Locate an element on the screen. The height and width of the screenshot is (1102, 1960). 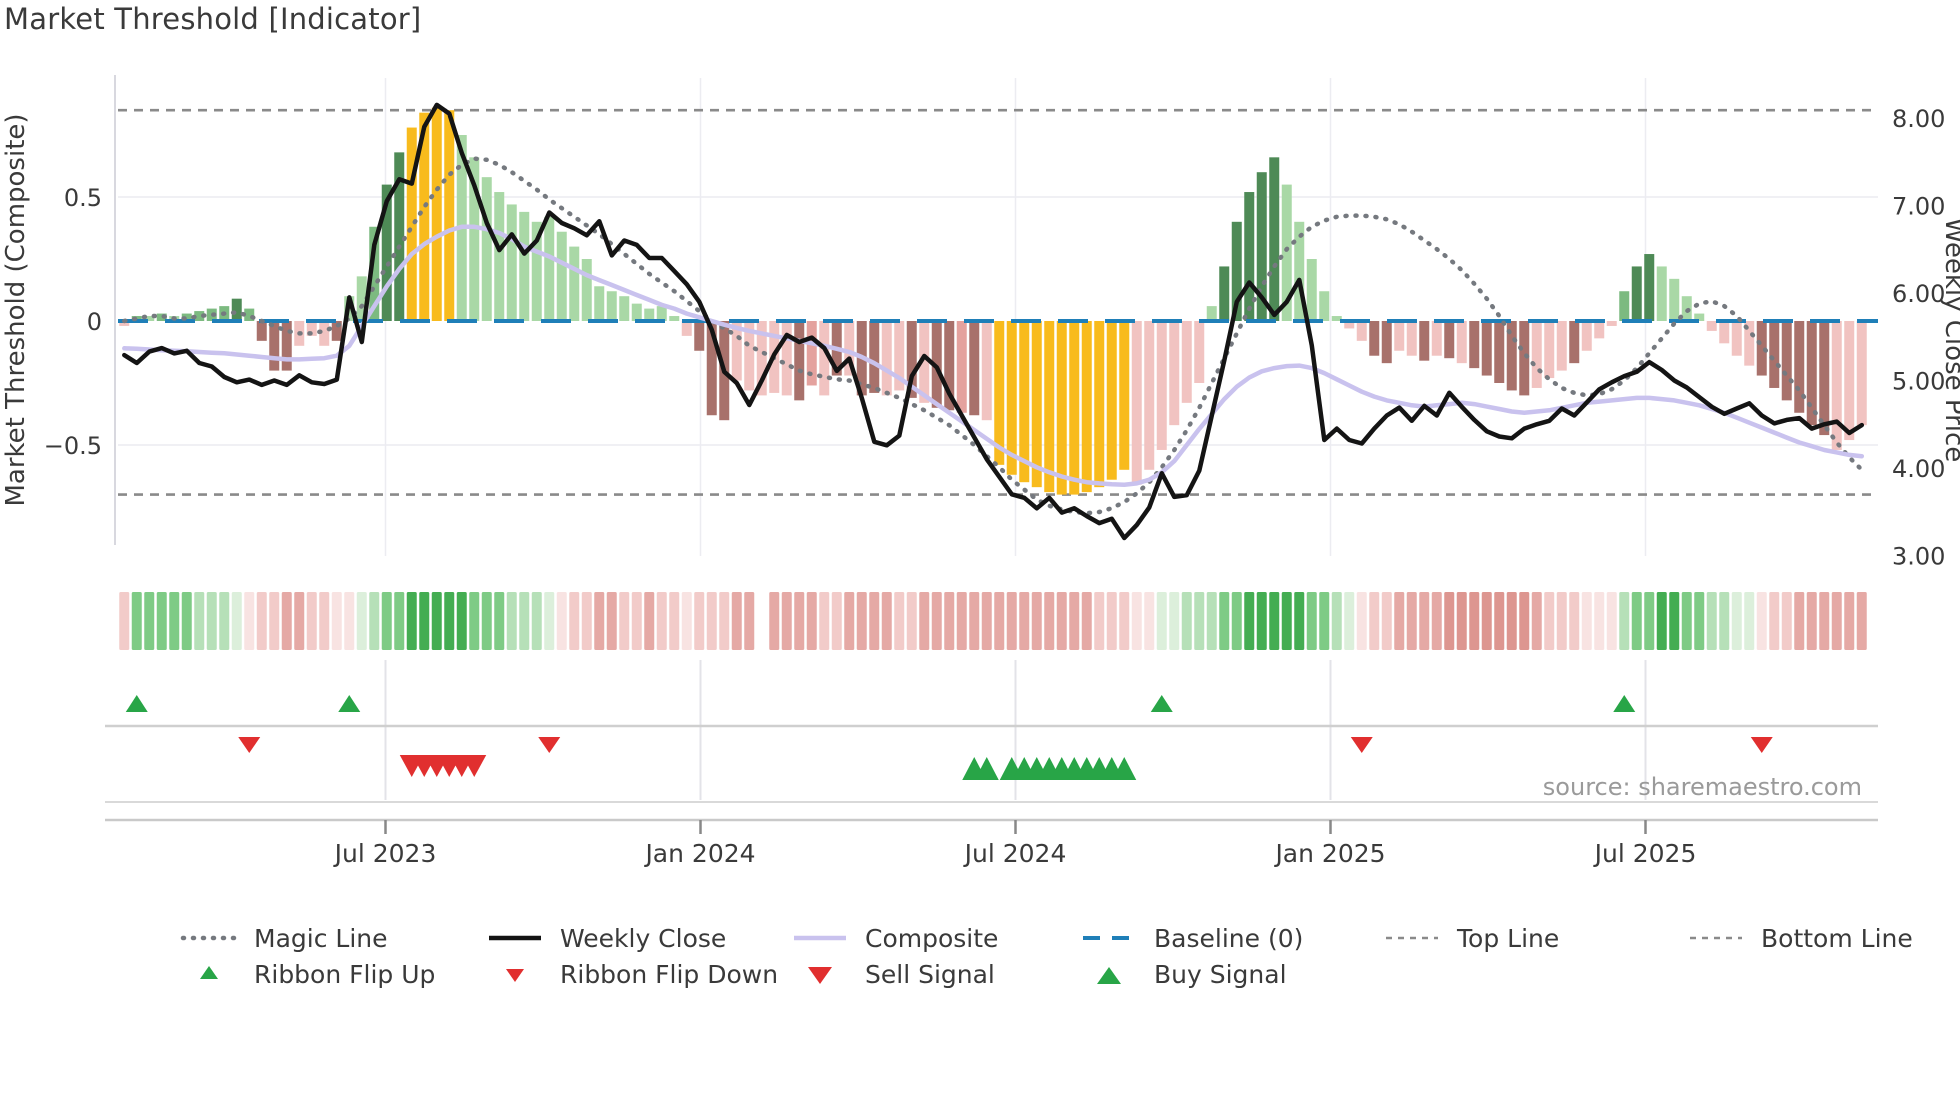
magic-line-legend-marker is located at coordinates (209, 938).